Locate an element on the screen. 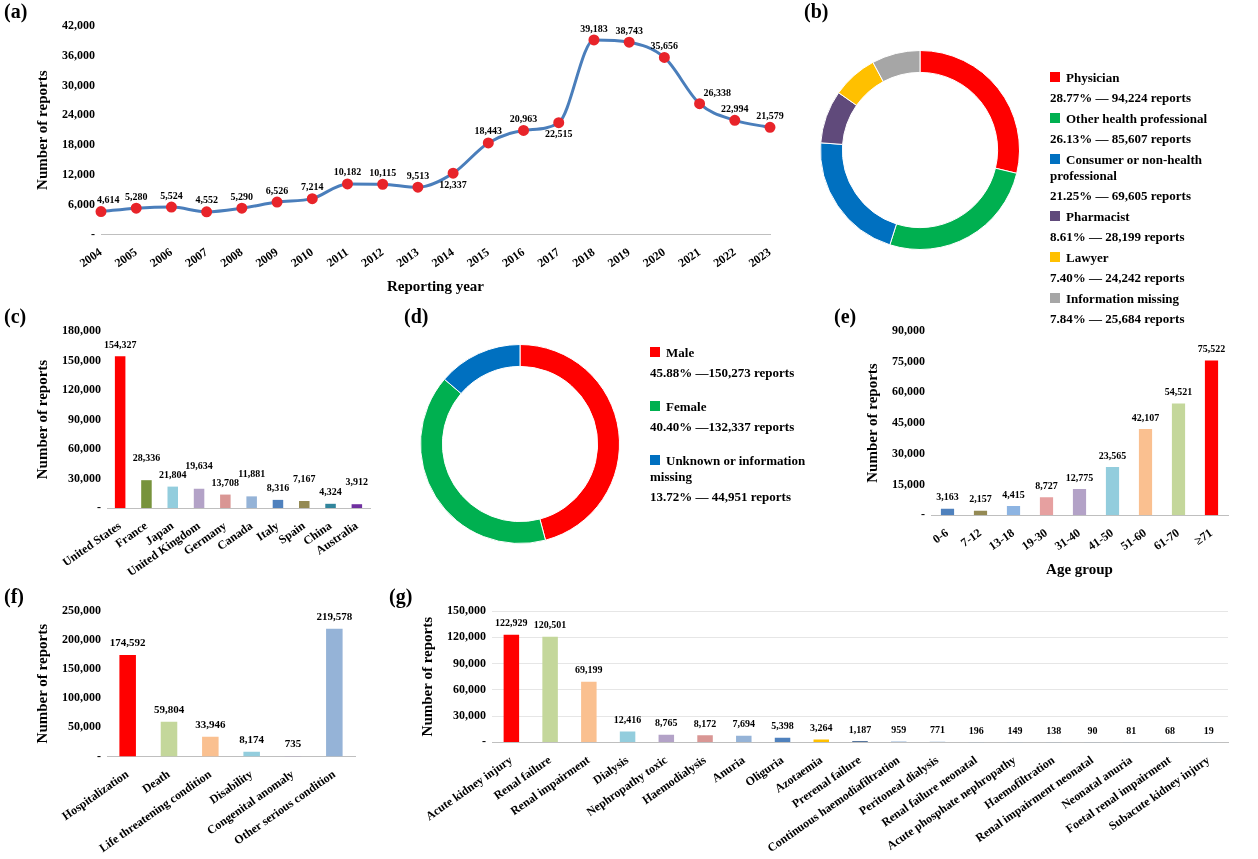 This screenshot has width=1258, height=859. y-tick-label: 60,000 is located at coordinates (469, 688).